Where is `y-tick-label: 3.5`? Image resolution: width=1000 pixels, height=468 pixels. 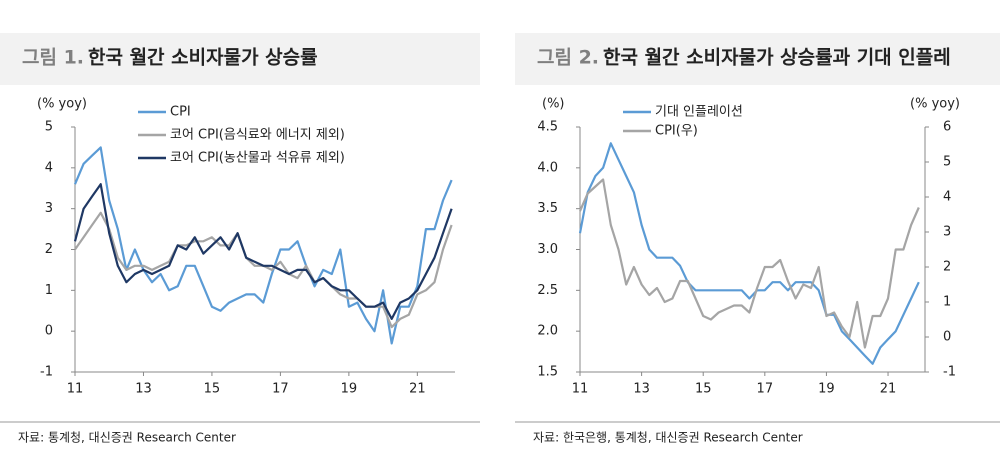
y-tick-label: 3.5 is located at coordinates (547, 208).